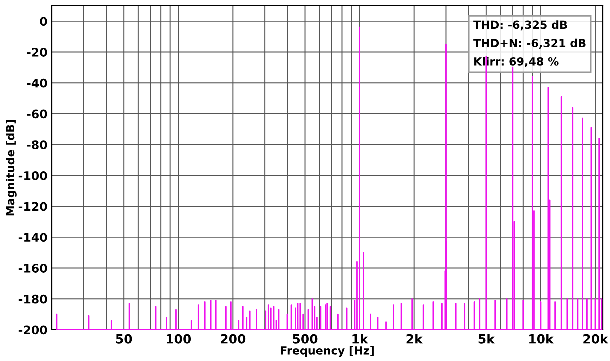  What do you see at coordinates (37, 145) in the screenshot?
I see `y-tick-label: -80` at bounding box center [37, 145].